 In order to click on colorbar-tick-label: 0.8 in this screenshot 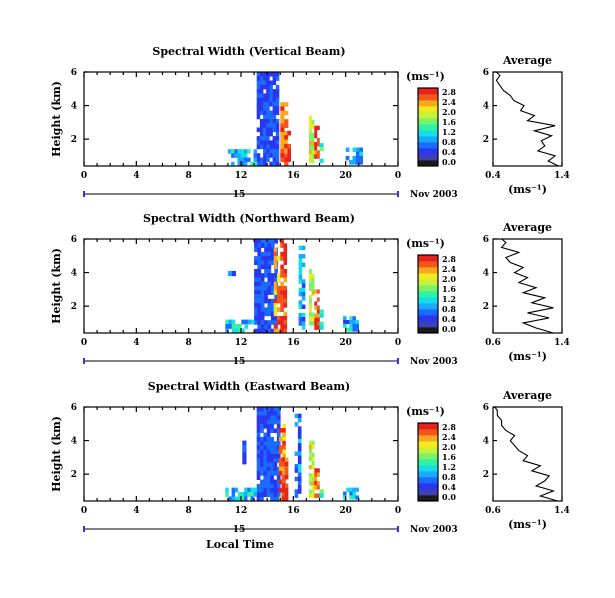, I will do `click(449, 142)`.